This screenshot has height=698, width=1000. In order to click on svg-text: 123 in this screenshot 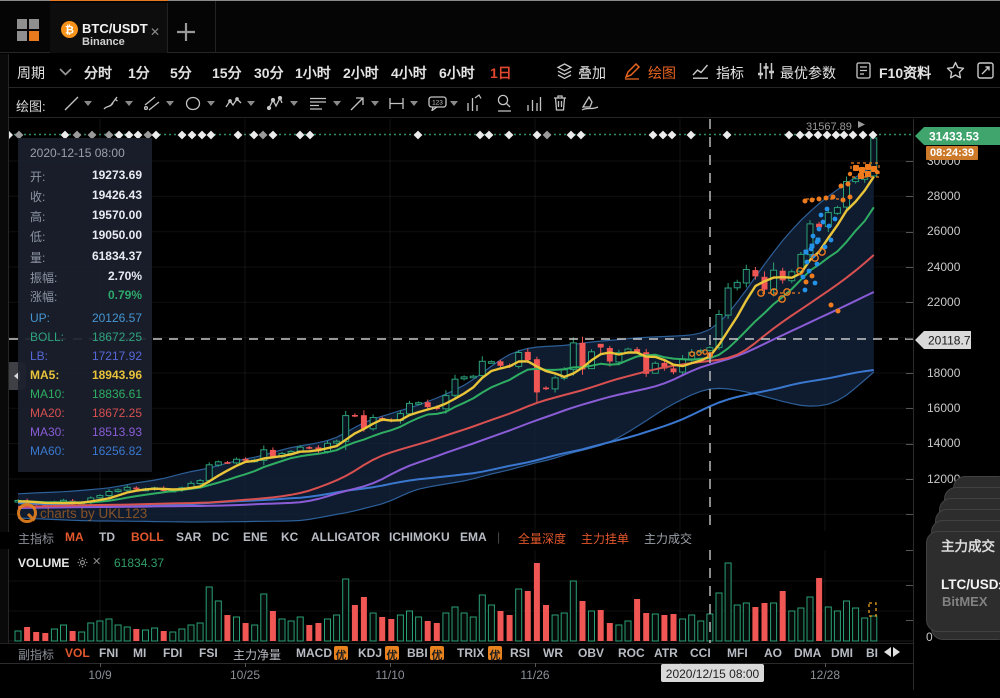, I will do `click(437, 103)`.